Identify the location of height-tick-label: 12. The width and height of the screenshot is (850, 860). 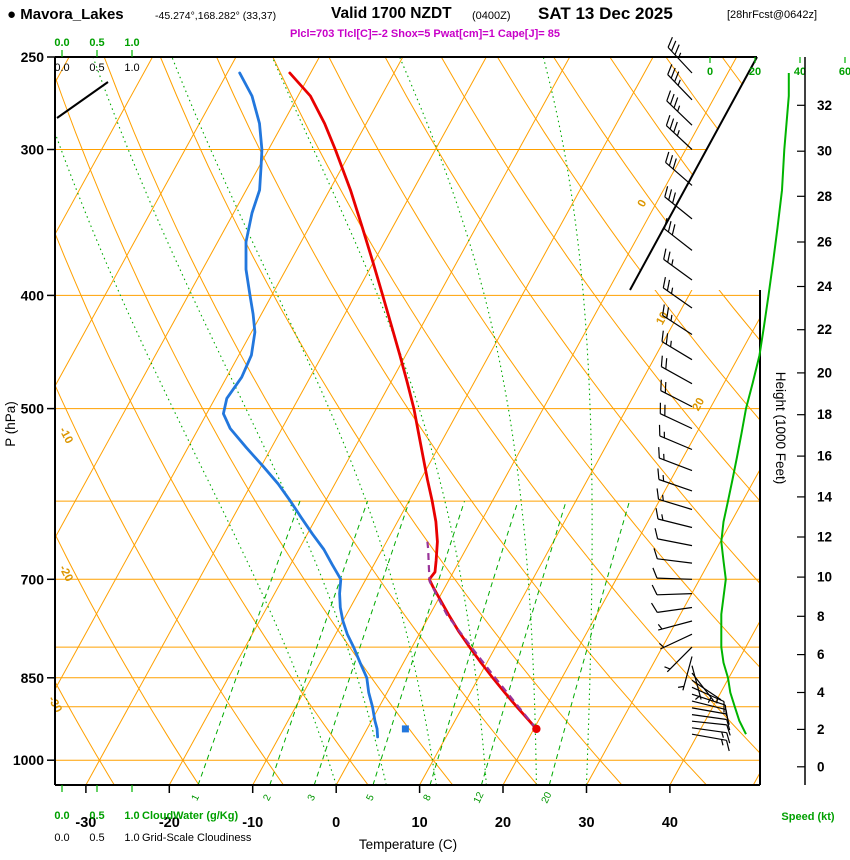
(824, 537).